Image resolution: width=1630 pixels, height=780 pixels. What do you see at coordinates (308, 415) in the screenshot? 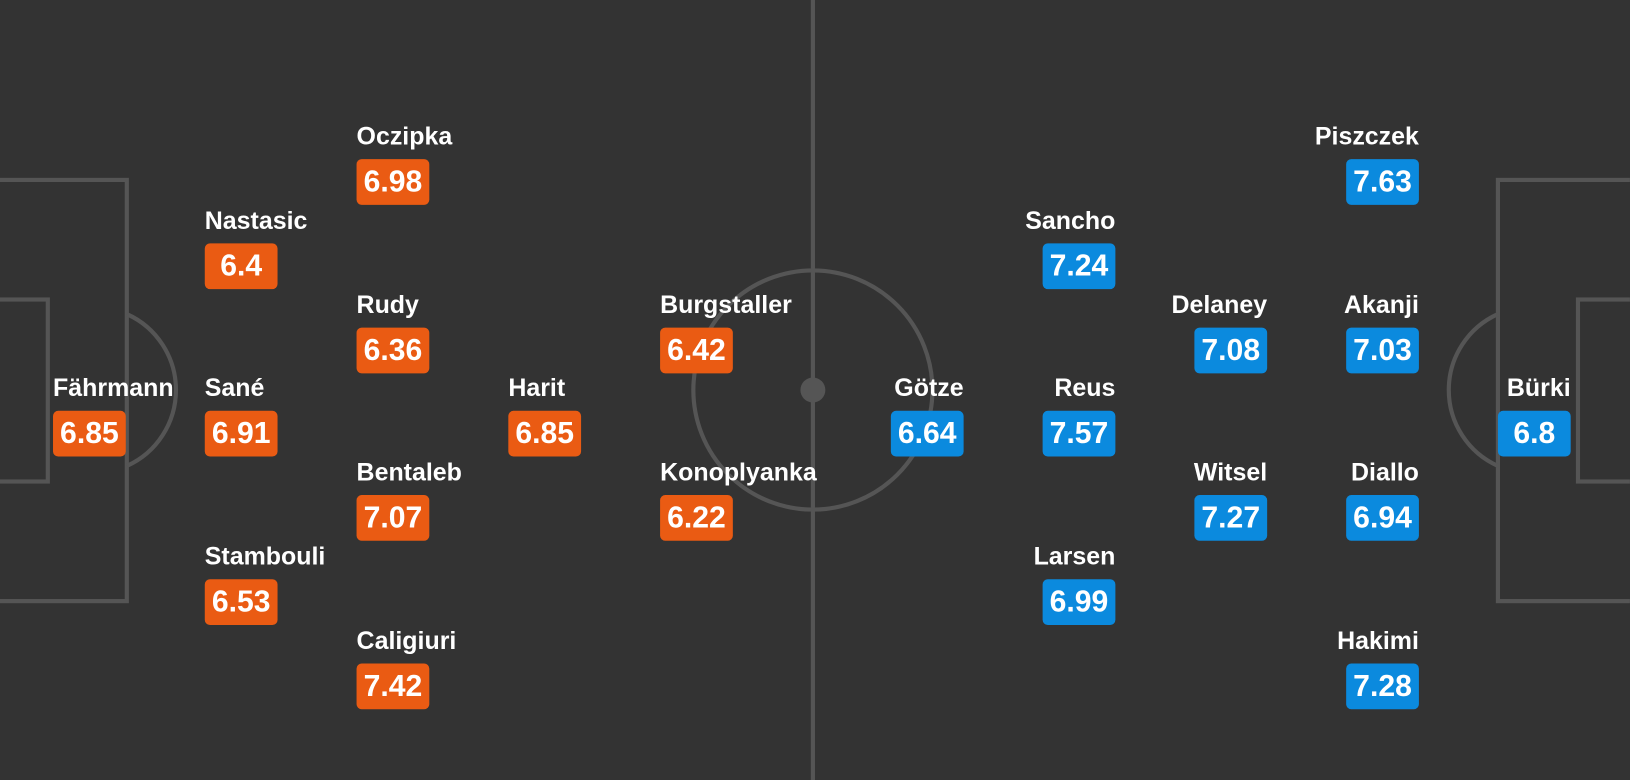
I see `player: Sané 6.91` at bounding box center [308, 415].